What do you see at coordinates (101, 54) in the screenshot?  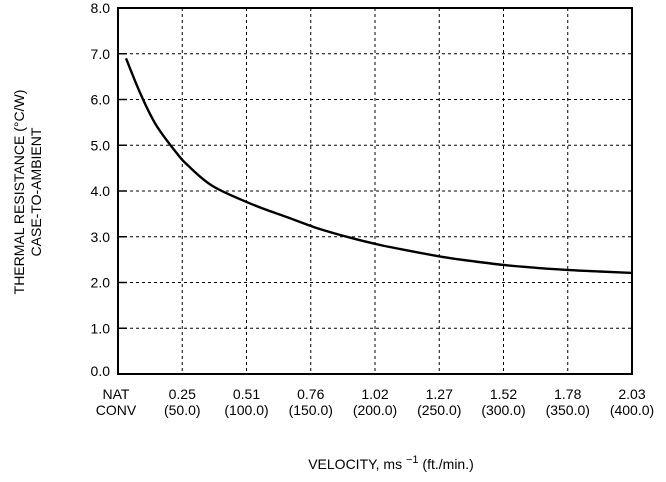 I see `y-tick-label: 7.0` at bounding box center [101, 54].